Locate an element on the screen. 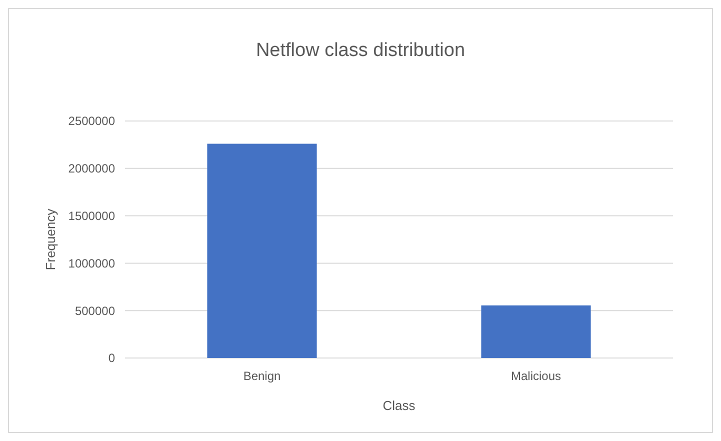  x-axis-title: Class is located at coordinates (399, 405).